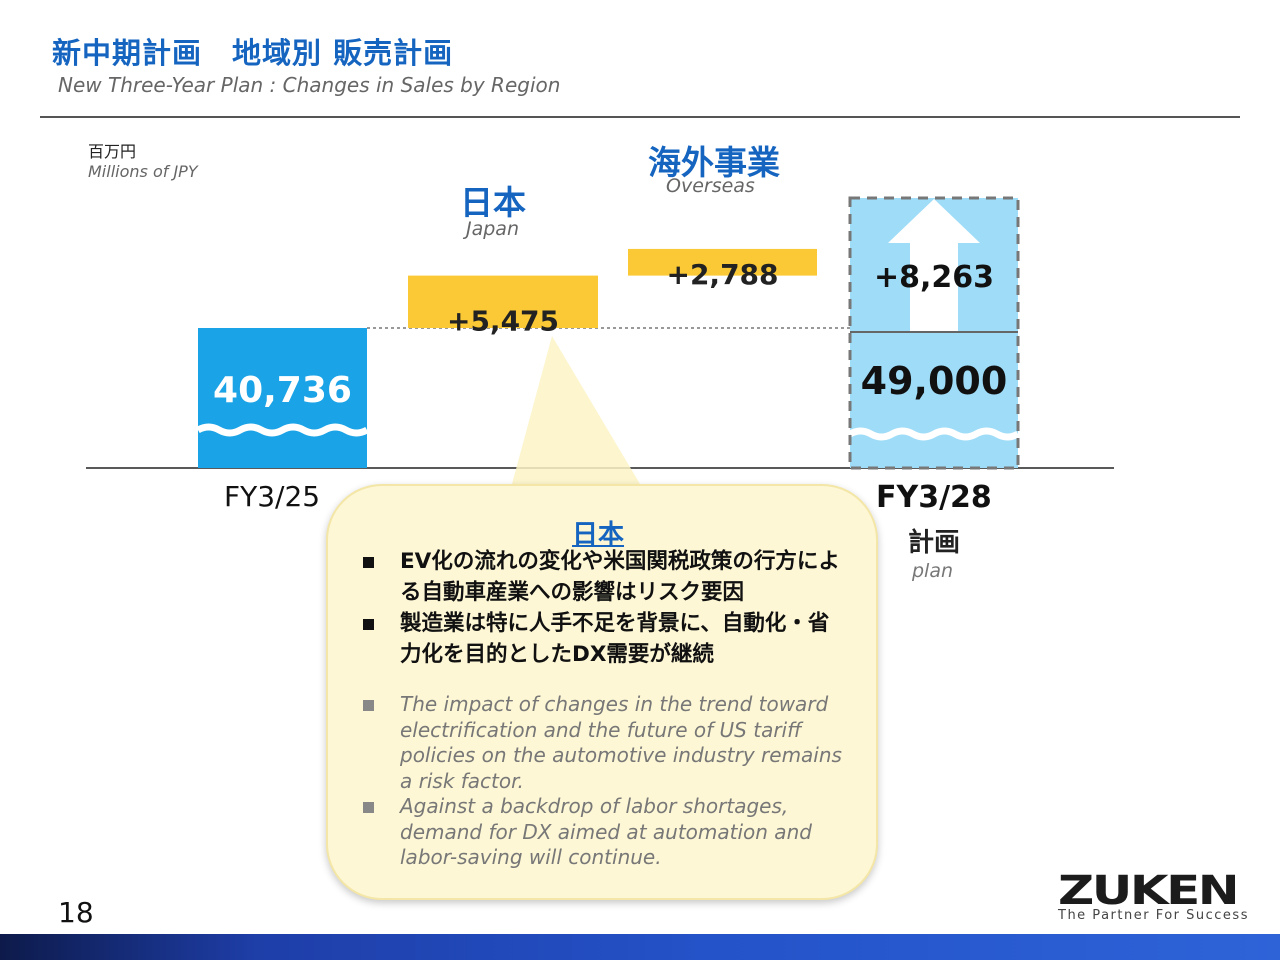  What do you see at coordinates (640, 117) in the screenshot?
I see `header-divider` at bounding box center [640, 117].